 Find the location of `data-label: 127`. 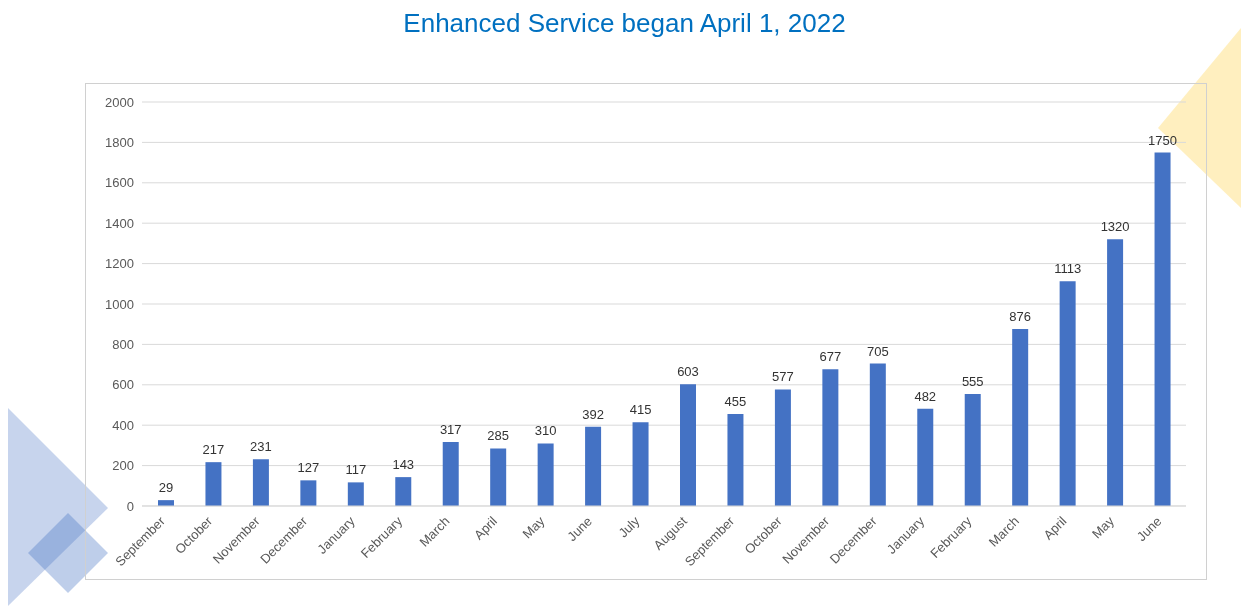

data-label: 127 is located at coordinates (308, 468).